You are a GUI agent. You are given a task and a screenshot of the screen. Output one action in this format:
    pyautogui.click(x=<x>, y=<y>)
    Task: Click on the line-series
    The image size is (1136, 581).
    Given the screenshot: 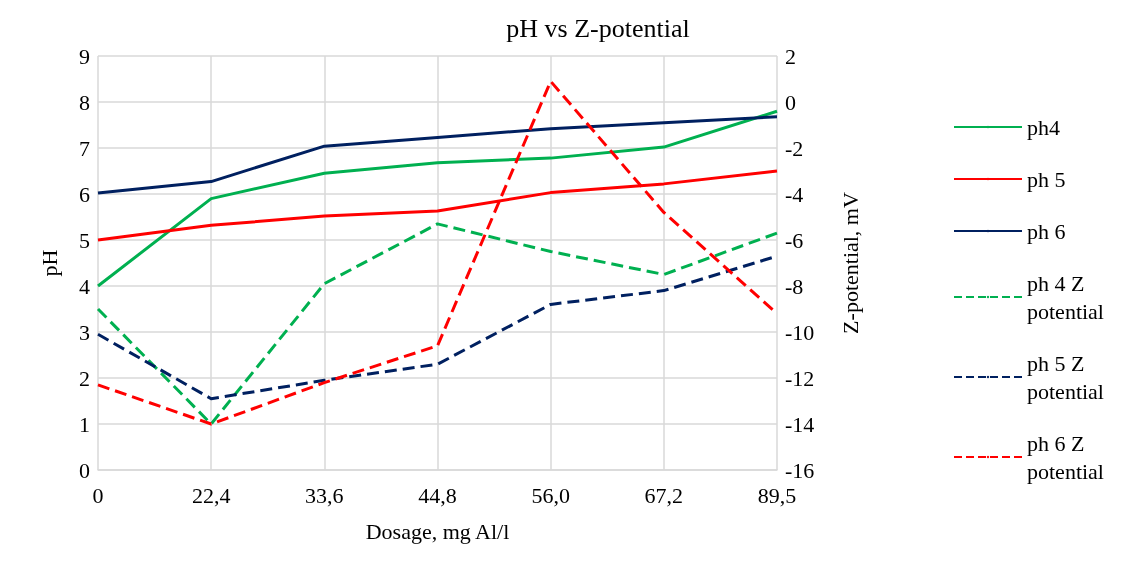 What is the action you would take?
    pyautogui.click(x=437, y=155)
    